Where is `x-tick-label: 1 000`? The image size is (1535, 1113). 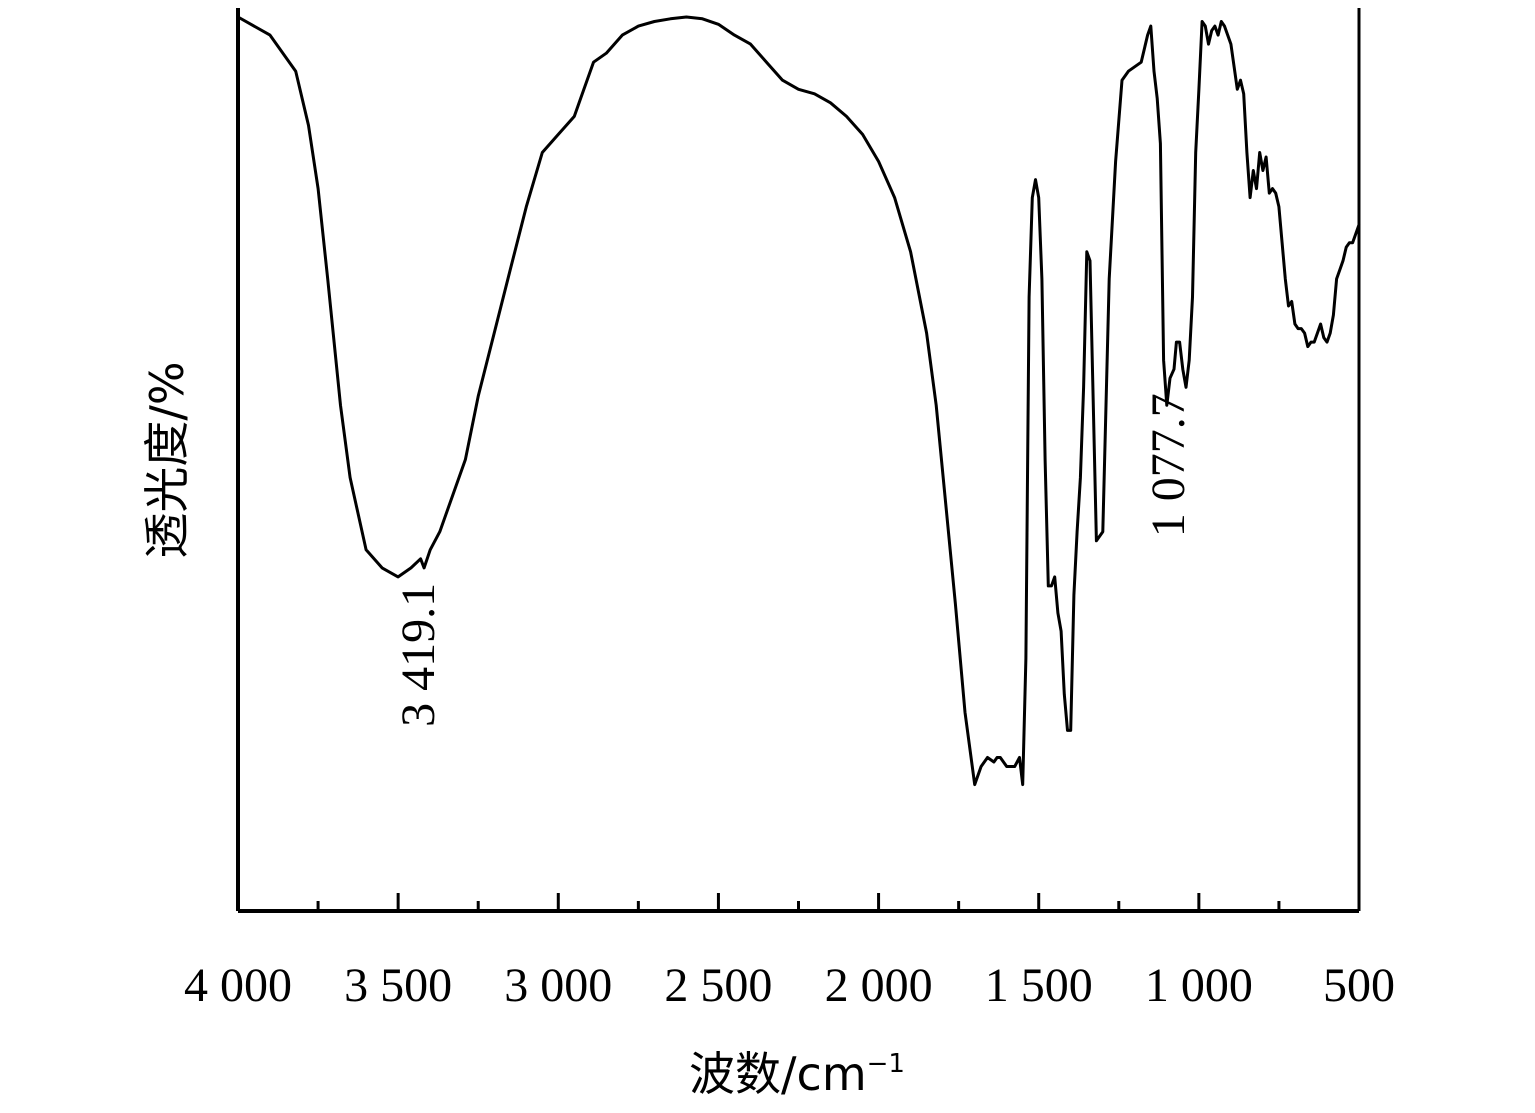 x-tick-label: 1 000 is located at coordinates (1199, 985).